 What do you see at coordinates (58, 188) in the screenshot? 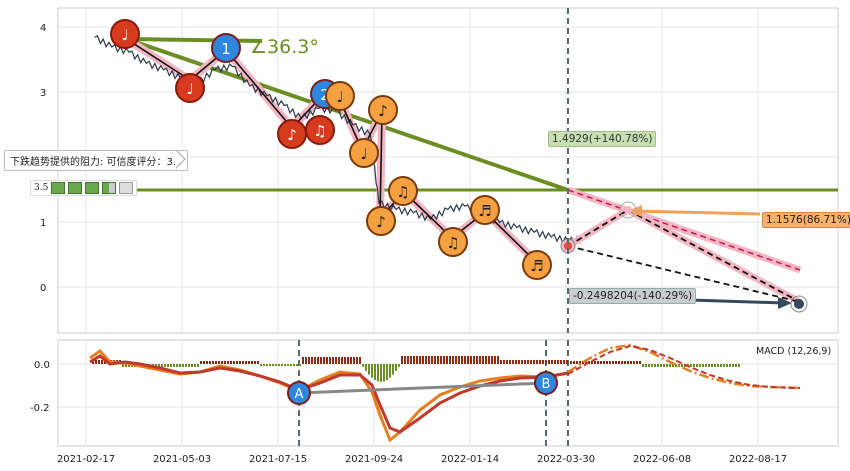
I see `score-star-icon` at bounding box center [58, 188].